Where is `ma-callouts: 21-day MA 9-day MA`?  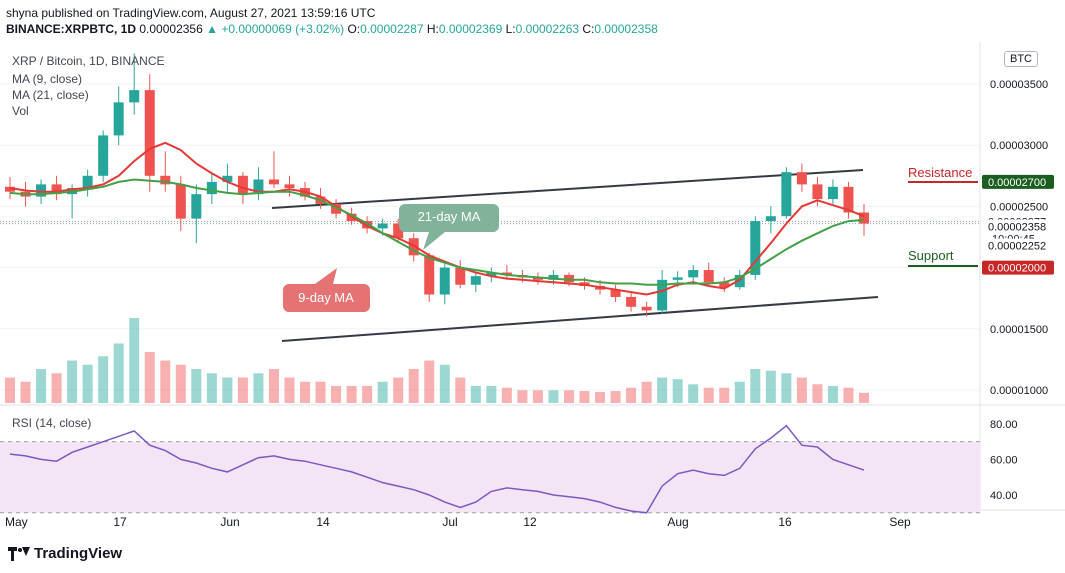 ma-callouts: 21-day MA 9-day MA is located at coordinates (391, 258).